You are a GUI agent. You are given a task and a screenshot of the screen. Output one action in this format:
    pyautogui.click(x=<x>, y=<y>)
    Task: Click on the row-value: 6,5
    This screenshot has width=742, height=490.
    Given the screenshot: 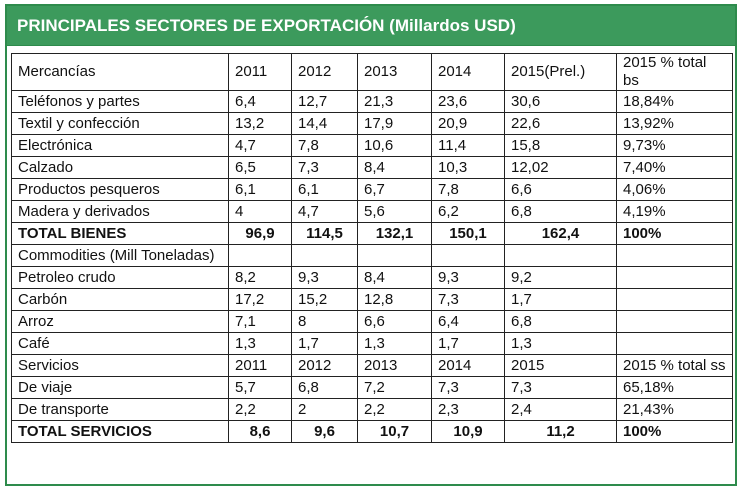 What is the action you would take?
    pyautogui.click(x=260, y=167)
    